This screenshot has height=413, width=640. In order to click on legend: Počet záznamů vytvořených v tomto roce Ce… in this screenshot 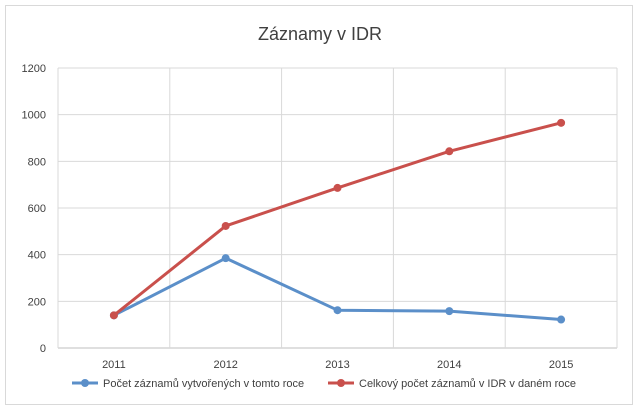, I will do `click(324, 384)`.